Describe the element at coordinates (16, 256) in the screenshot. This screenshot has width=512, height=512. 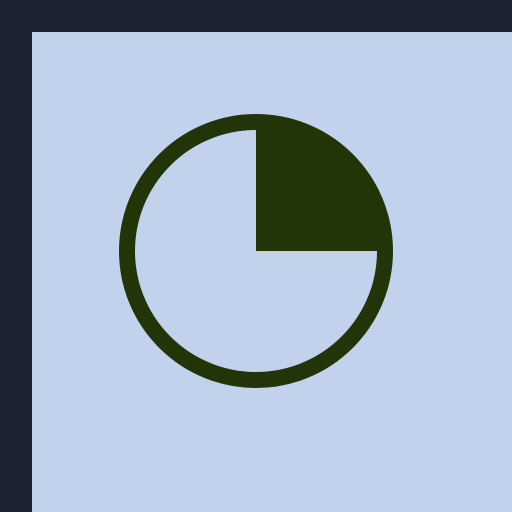
I see `left-sidebar` at that location.